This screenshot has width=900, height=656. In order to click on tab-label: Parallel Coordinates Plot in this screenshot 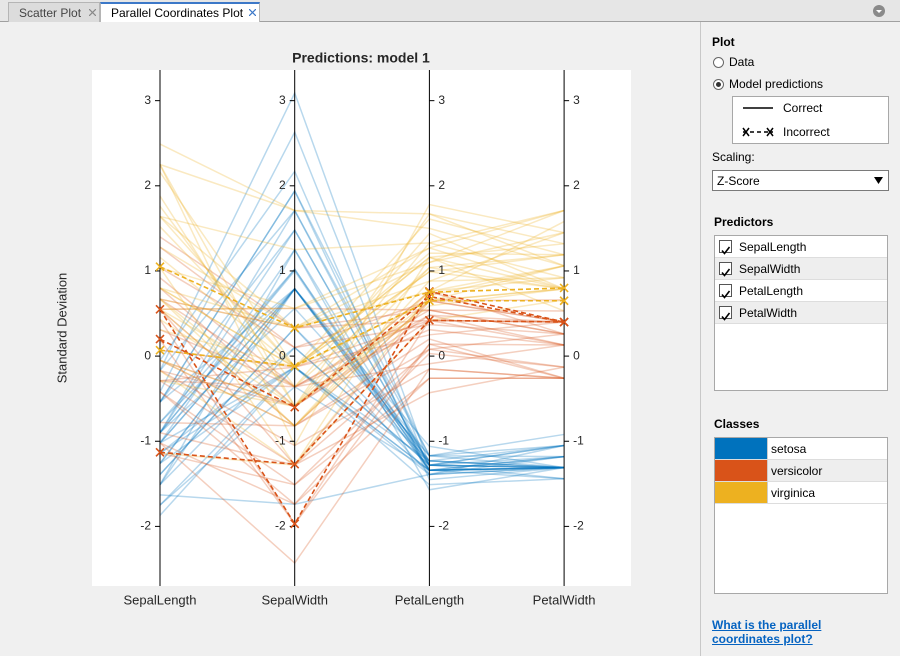, I will do `click(177, 13)`.